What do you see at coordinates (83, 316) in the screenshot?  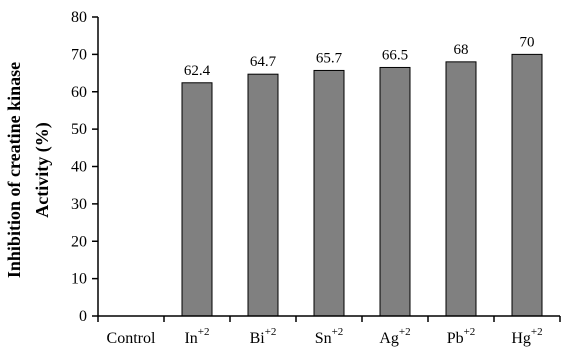 I see `y-tick-label: 0` at bounding box center [83, 316].